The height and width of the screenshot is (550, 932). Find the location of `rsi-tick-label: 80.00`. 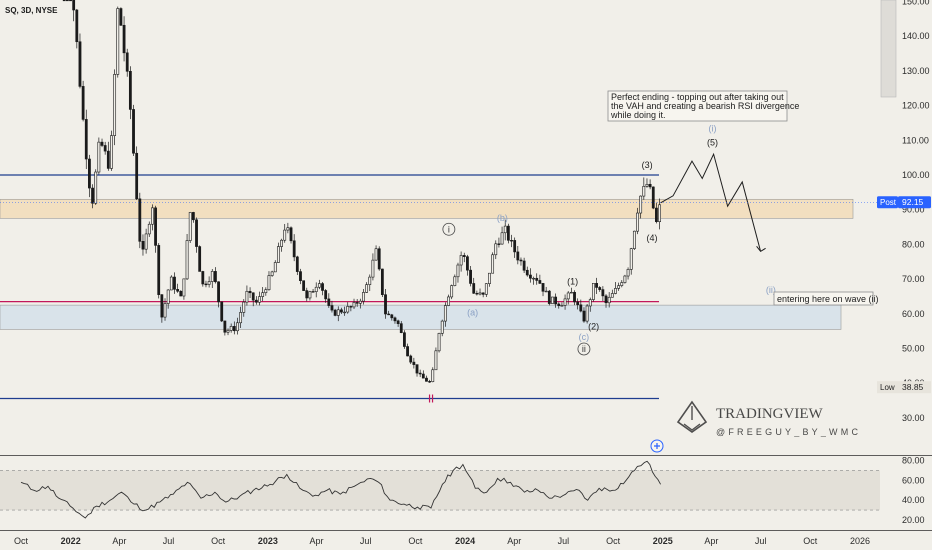

rsi-tick-label: 80.00 is located at coordinates (913, 461).